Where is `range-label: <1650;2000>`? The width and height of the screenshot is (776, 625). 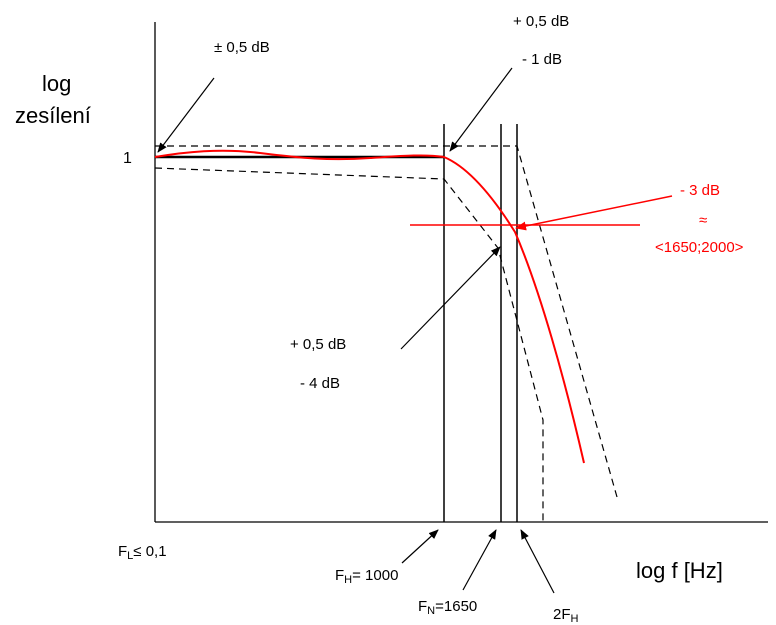
range-label: <1650;2000> is located at coordinates (699, 247).